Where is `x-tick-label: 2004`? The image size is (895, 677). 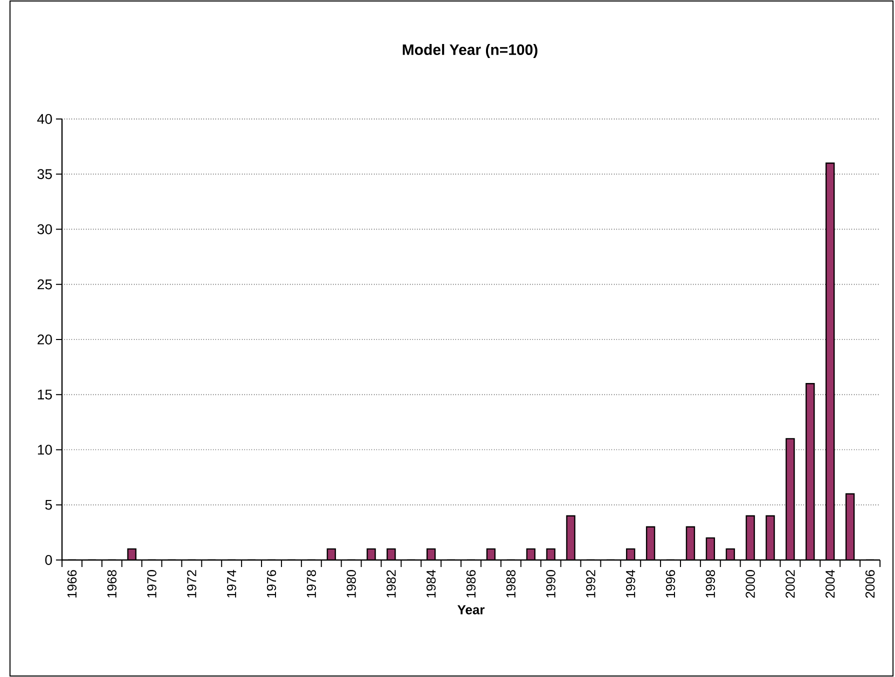
x-tick-label: 2004 is located at coordinates (830, 584).